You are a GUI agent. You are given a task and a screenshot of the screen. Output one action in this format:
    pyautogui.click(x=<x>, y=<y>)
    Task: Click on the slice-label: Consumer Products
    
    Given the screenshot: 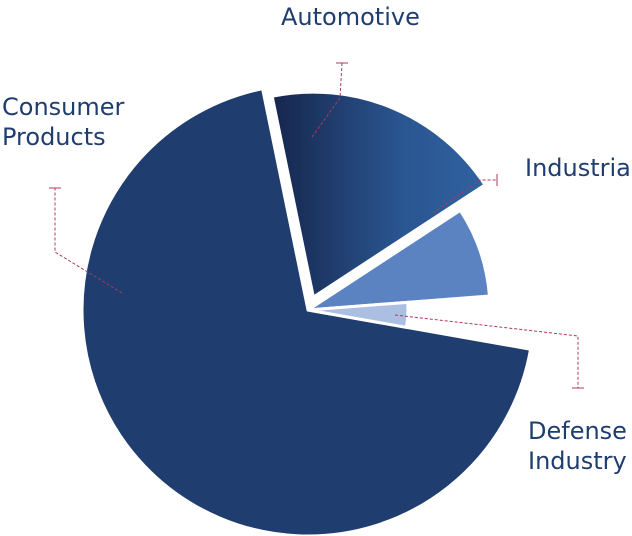 What is the action you would take?
    pyautogui.click(x=63, y=122)
    